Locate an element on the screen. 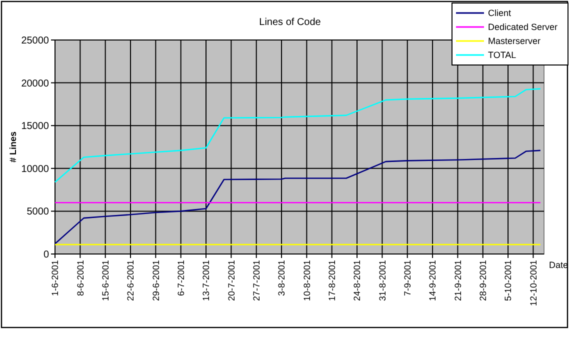  x-tick-label: 10-8-2001 is located at coordinates (307, 281).